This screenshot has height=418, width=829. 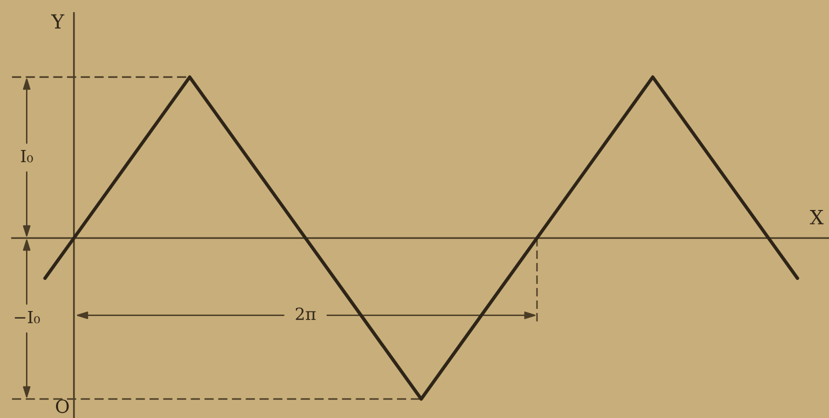 I want to click on legend-label: −I₀, so click(x=27, y=317).